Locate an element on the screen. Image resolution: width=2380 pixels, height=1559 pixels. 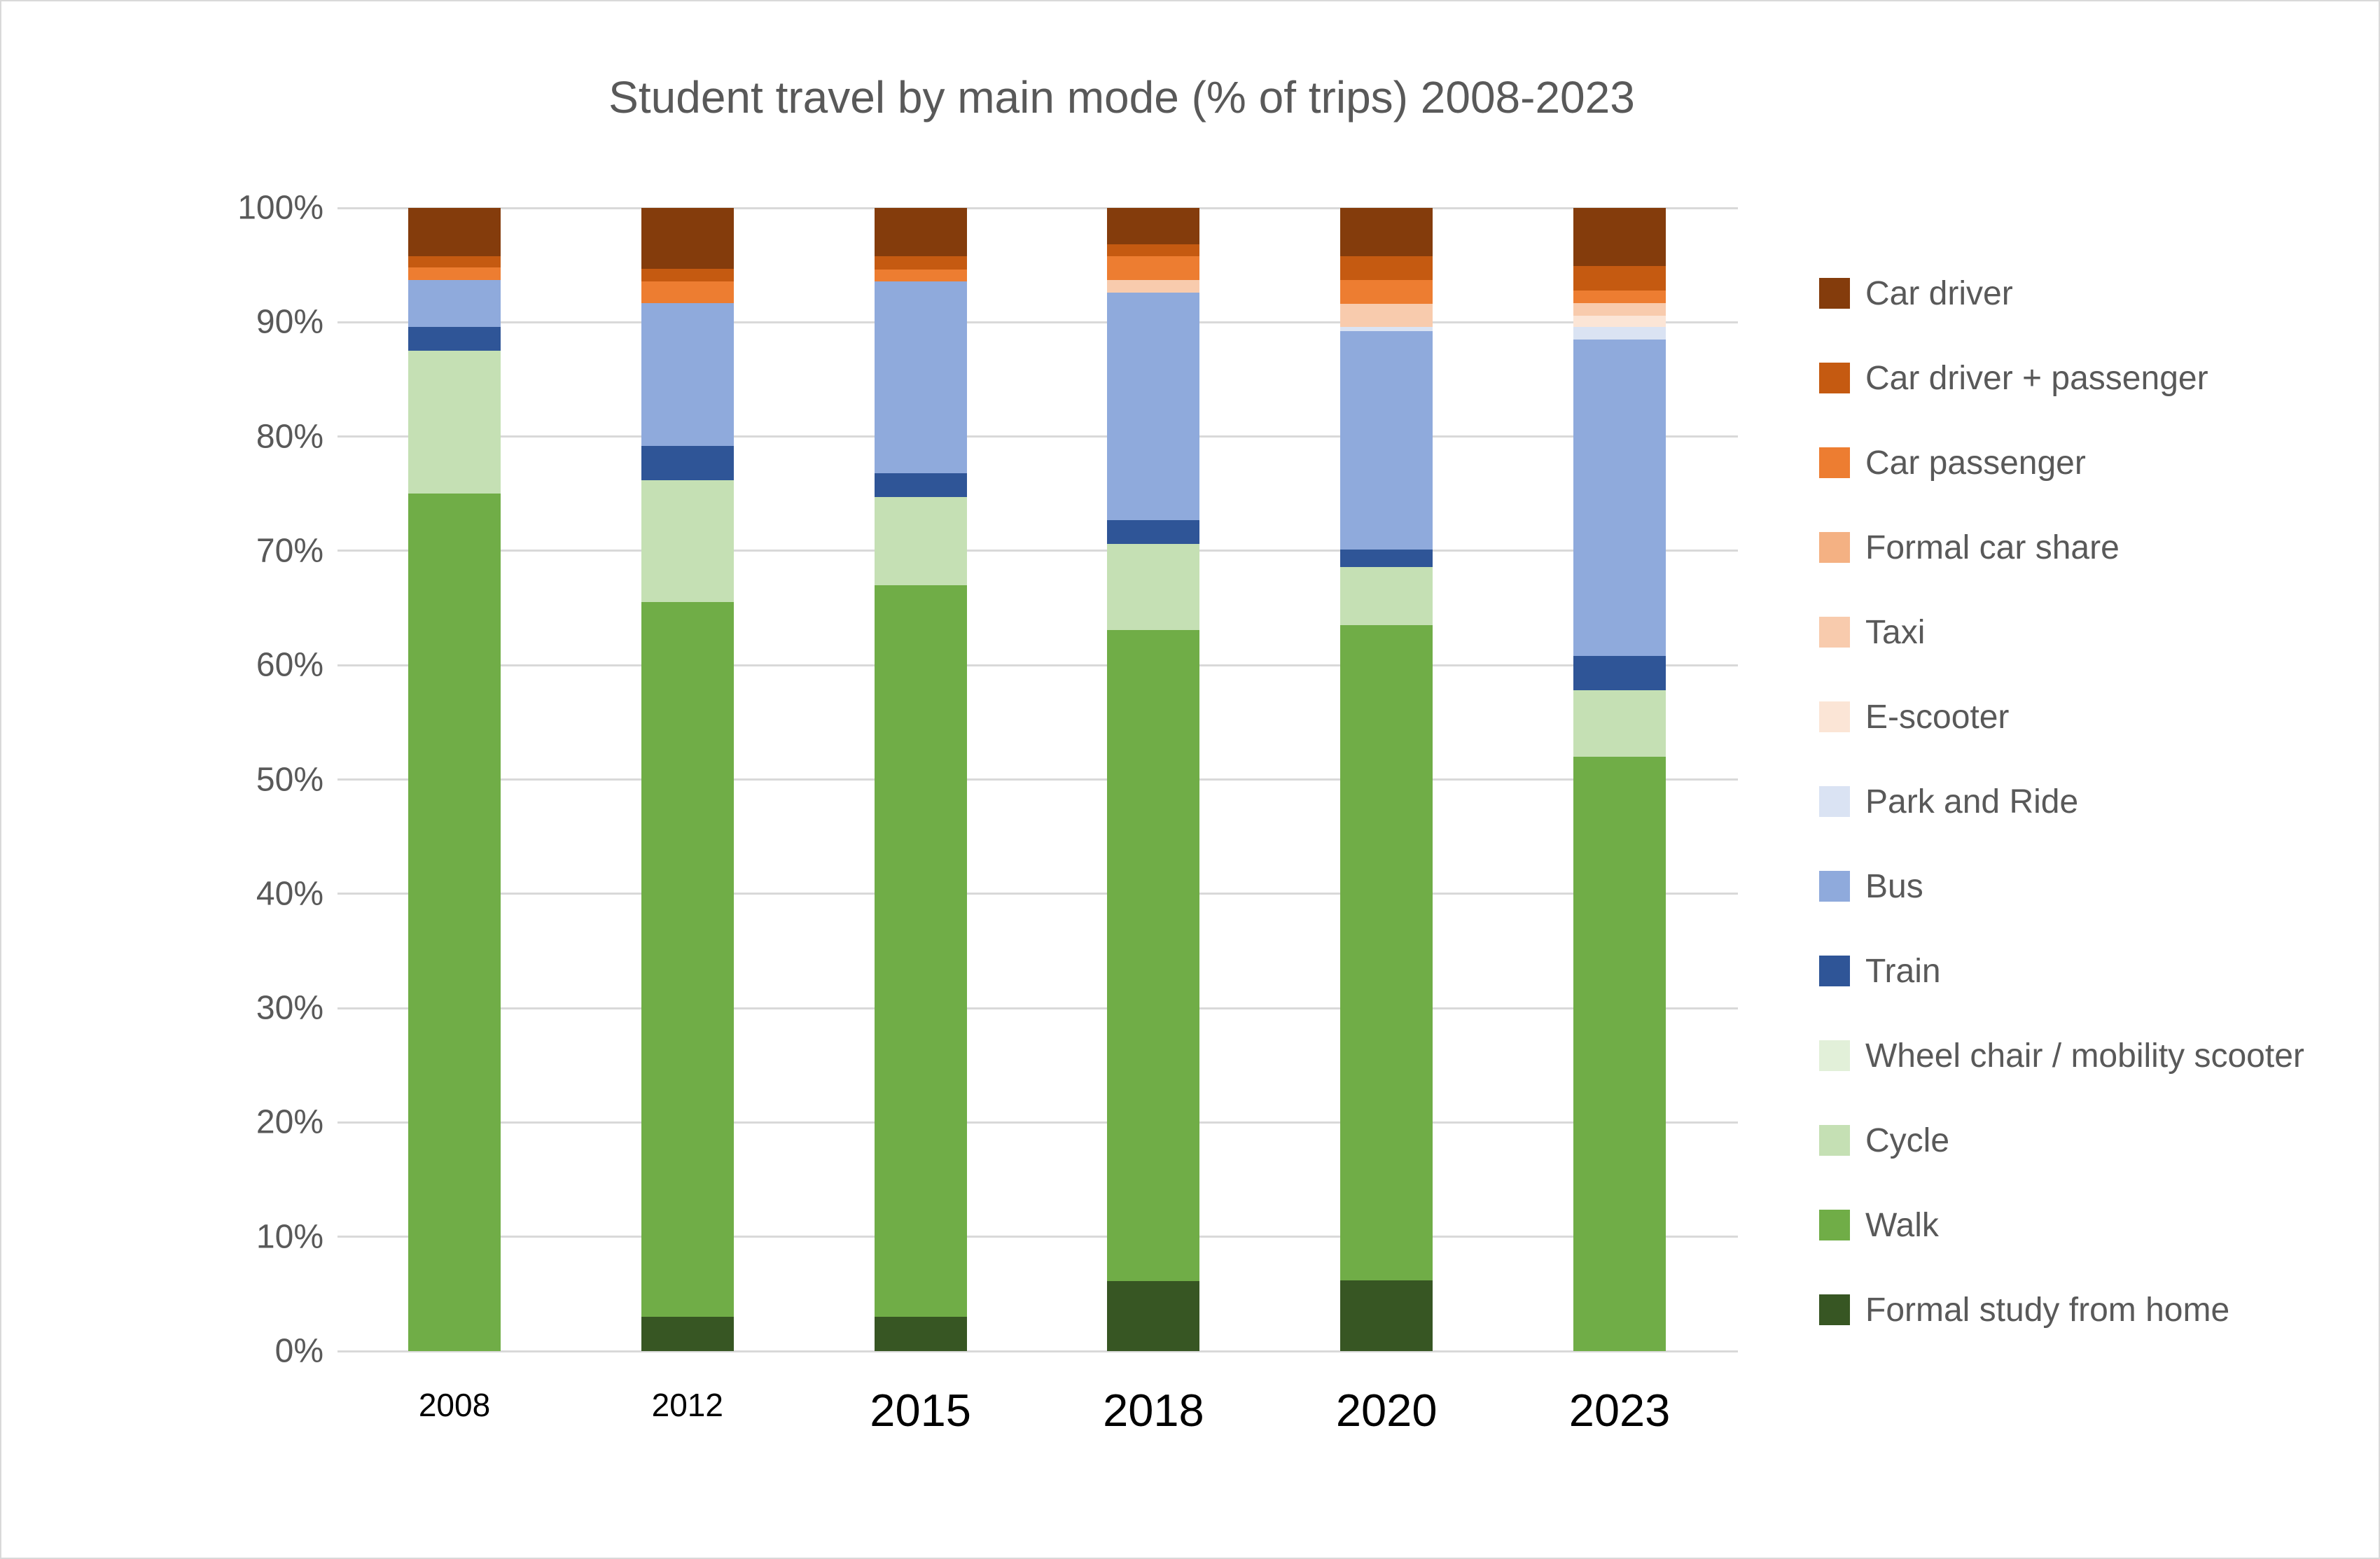
y-axis-tick-label: 90% is located at coordinates (289, 322).